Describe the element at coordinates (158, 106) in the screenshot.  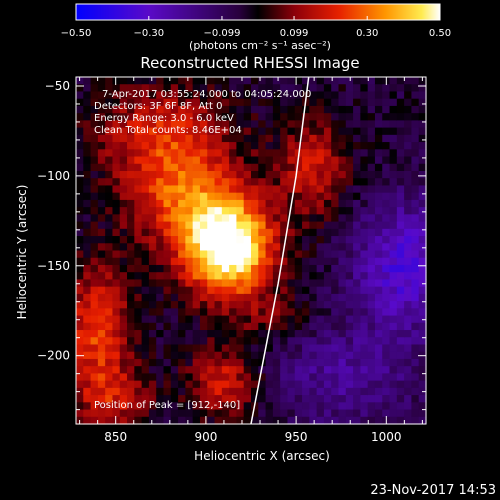
I see `annotation-line: Detectors: 3F 6F 8F, Att 0` at that location.